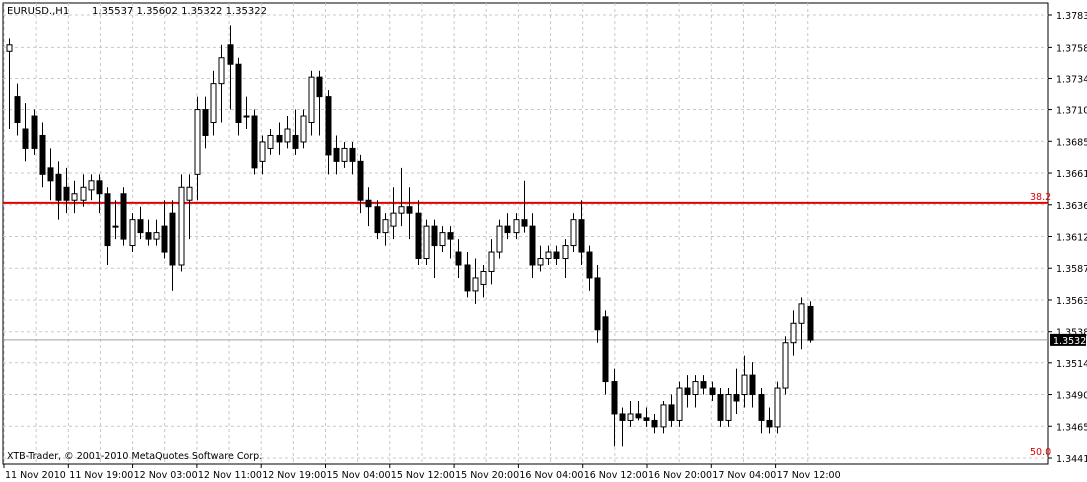 Image resolution: width=1087 pixels, height=482 pixels. What do you see at coordinates (1071, 16) in the screenshot?
I see `price-tick-label: 1.37830` at bounding box center [1071, 16].